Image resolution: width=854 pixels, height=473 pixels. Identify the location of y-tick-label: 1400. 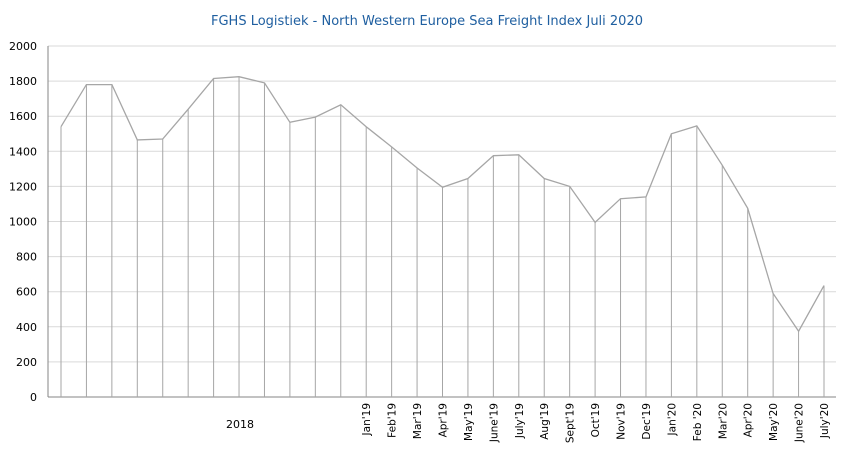
(23, 151).